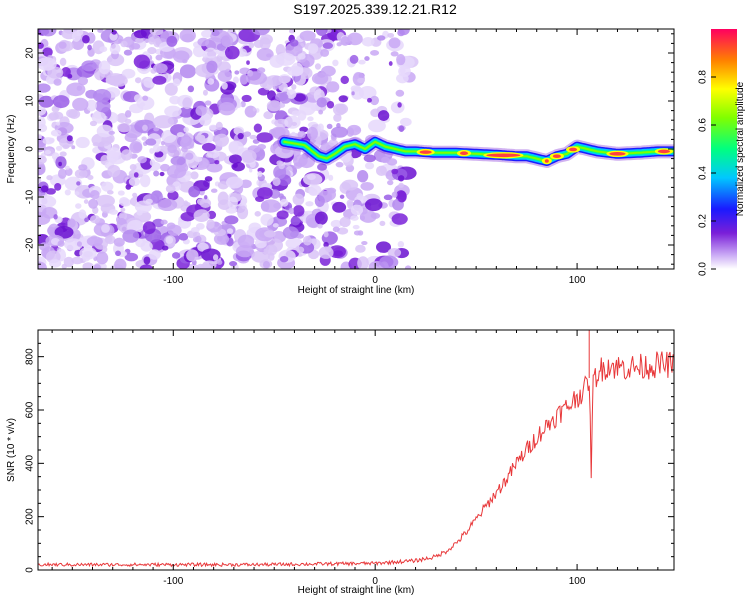  I want to click on colorbar-tick-label: 0.8, so click(703, 77).